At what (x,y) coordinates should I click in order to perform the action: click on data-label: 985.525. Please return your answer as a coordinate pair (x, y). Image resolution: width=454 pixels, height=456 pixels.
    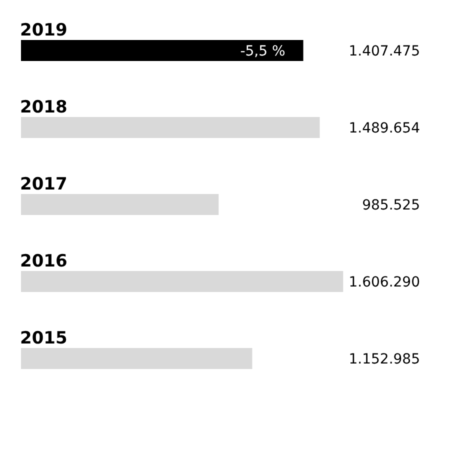
    Looking at the image, I should click on (391, 206).